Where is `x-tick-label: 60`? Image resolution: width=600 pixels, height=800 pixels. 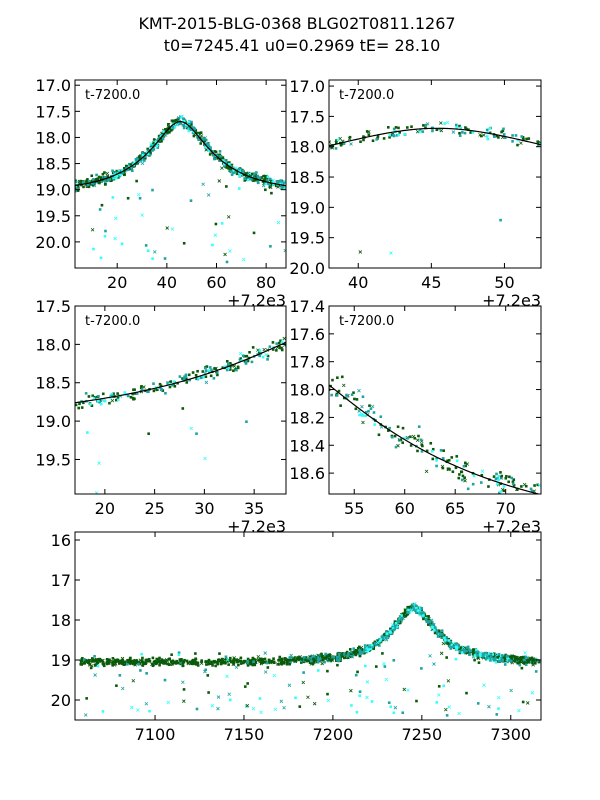
x-tick-label: 60 is located at coordinates (405, 508).